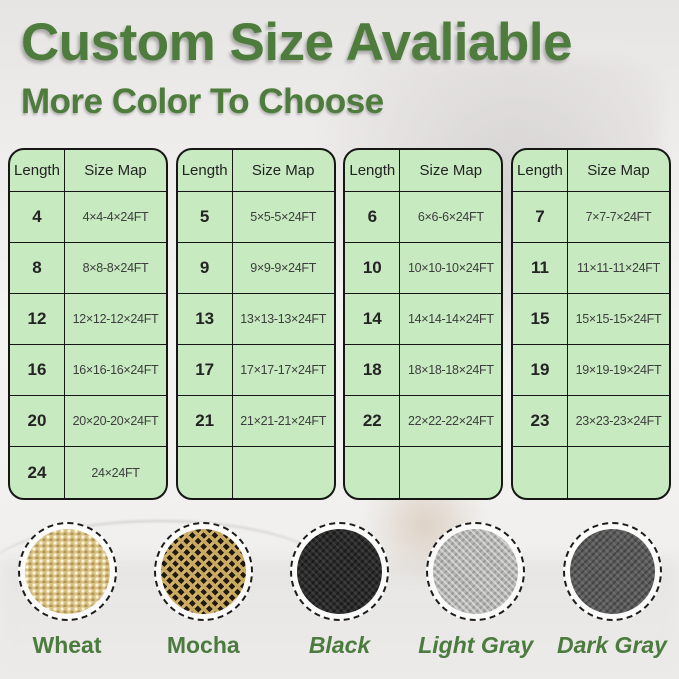  Describe the element at coordinates (115, 370) in the screenshot. I see `size-map-cell: 16×16-16×24FT` at that location.